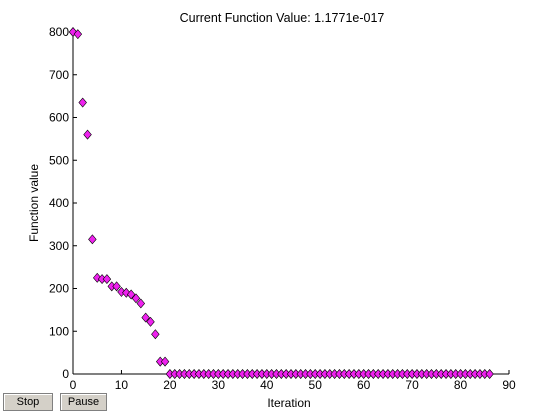 The width and height of the screenshot is (560, 420). What do you see at coordinates (509, 385) in the screenshot?
I see `x-tick-label: 90` at bounding box center [509, 385].